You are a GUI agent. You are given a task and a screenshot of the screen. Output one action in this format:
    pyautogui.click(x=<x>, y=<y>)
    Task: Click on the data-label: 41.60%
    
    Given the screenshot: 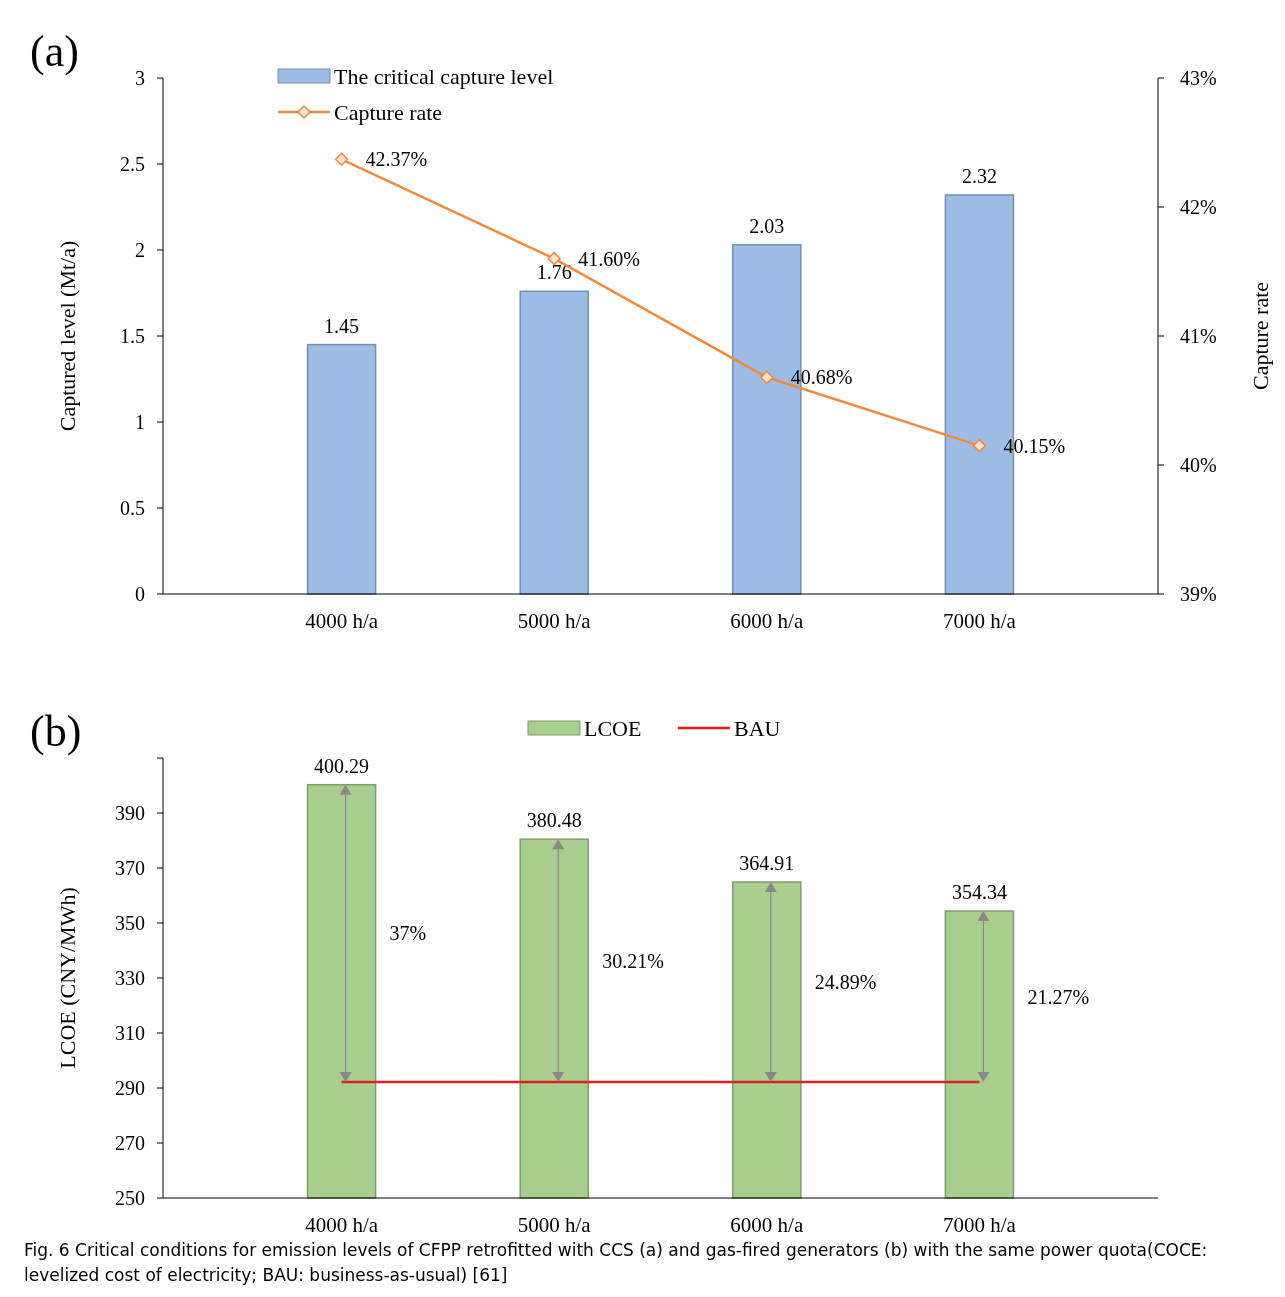 What is the action you would take?
    pyautogui.click(x=609, y=258)
    